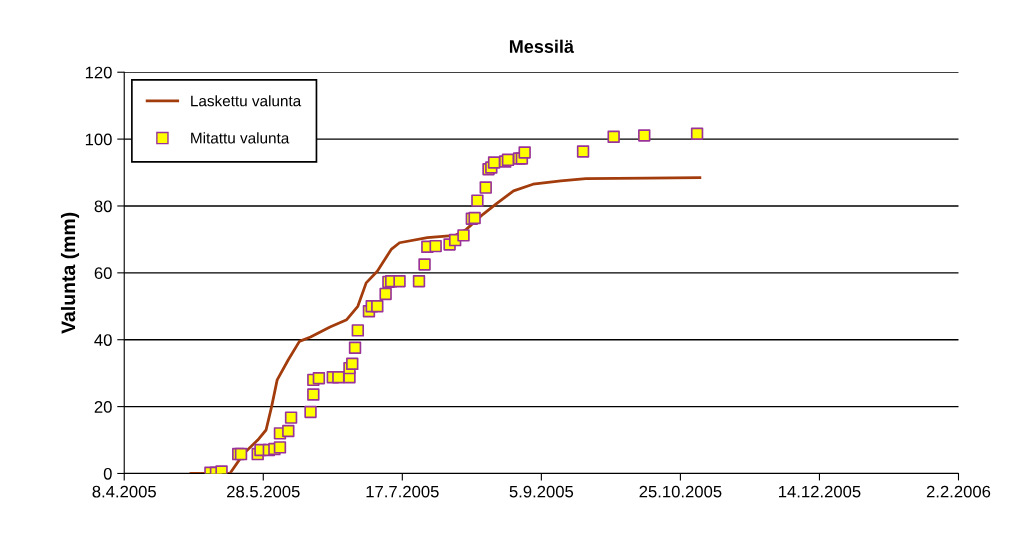 This screenshot has width=1010, height=535. Describe the element at coordinates (70, 273) in the screenshot. I see `y-axis-title: Valunta (mm)` at that location.